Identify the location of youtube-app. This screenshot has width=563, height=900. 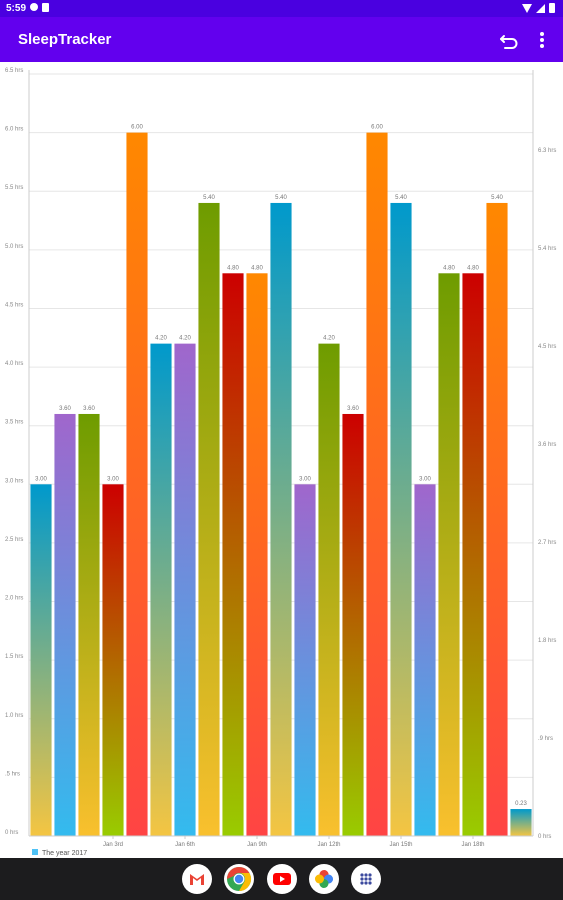
(282, 879).